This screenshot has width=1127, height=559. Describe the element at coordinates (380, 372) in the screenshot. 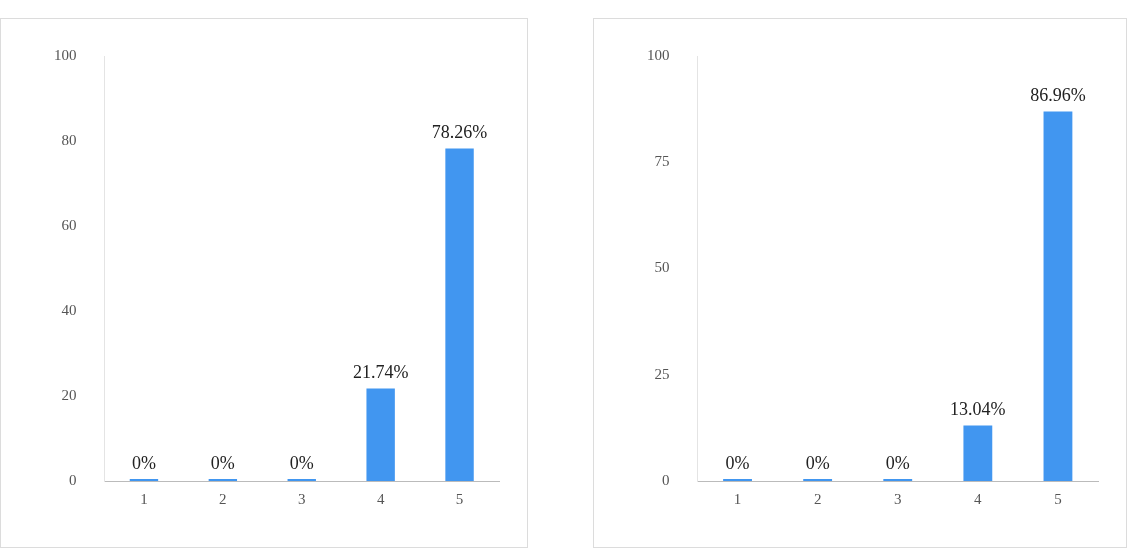

I see `data-label: 21.74%` at that location.